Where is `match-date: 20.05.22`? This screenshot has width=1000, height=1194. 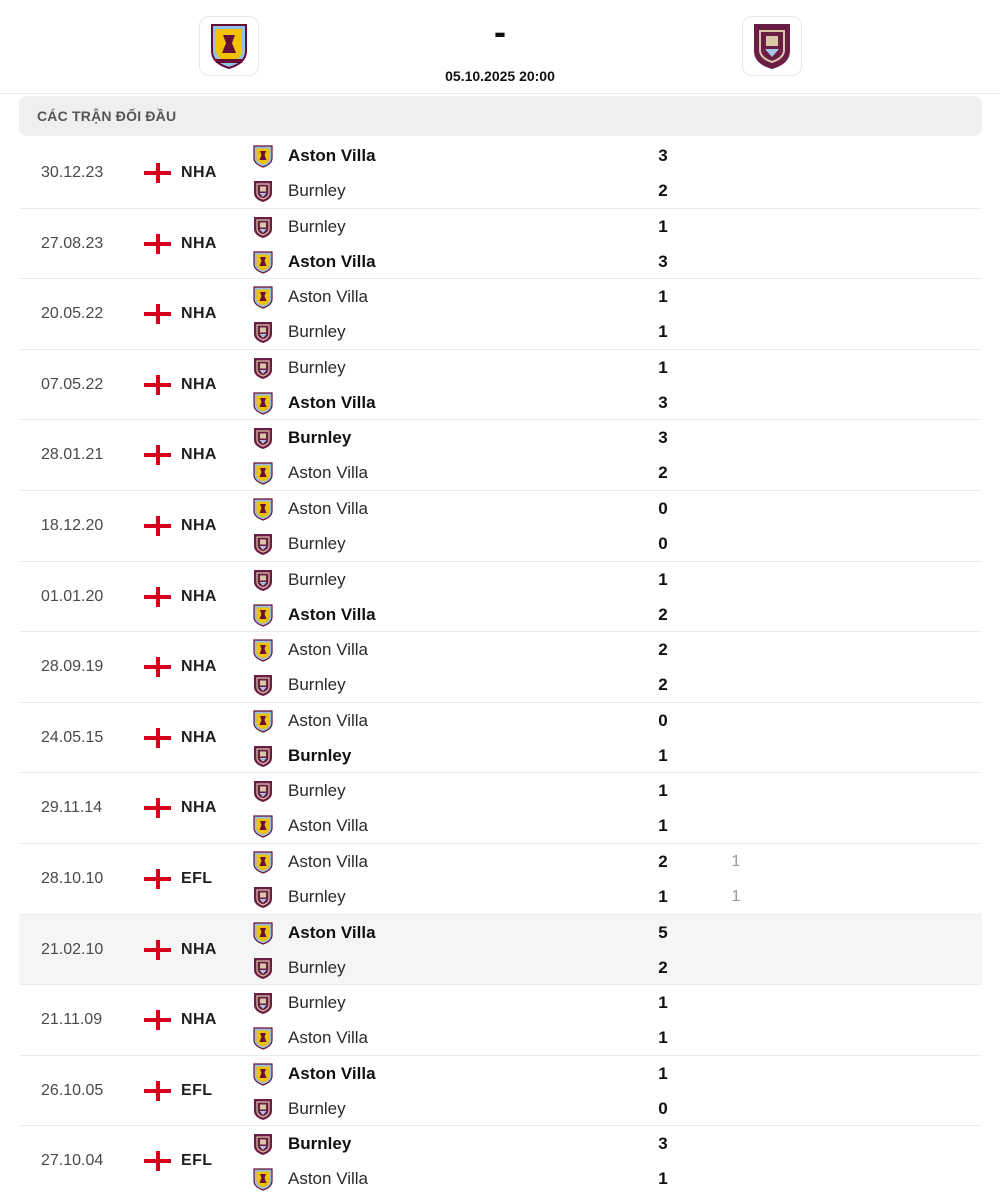
match-date: 20.05.22 is located at coordinates (72, 314).